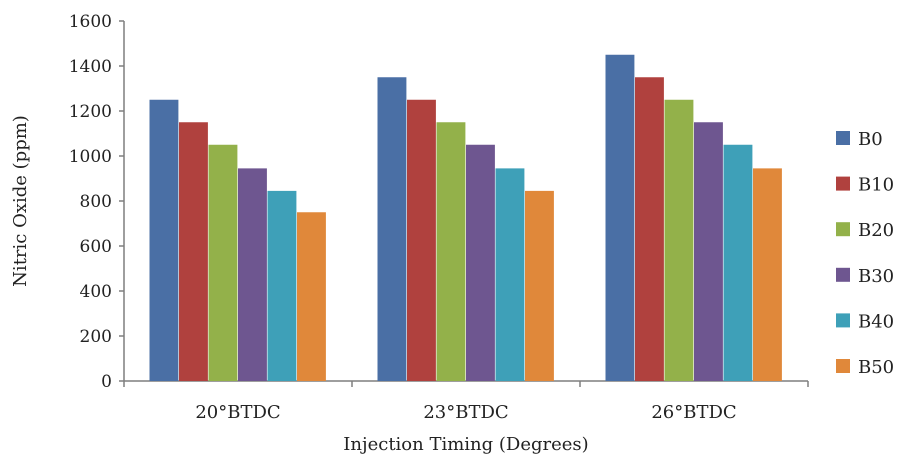  What do you see at coordinates (865, 253) in the screenshot?
I see `legend: B0 B10 B20 B30 B40 B50` at bounding box center [865, 253].